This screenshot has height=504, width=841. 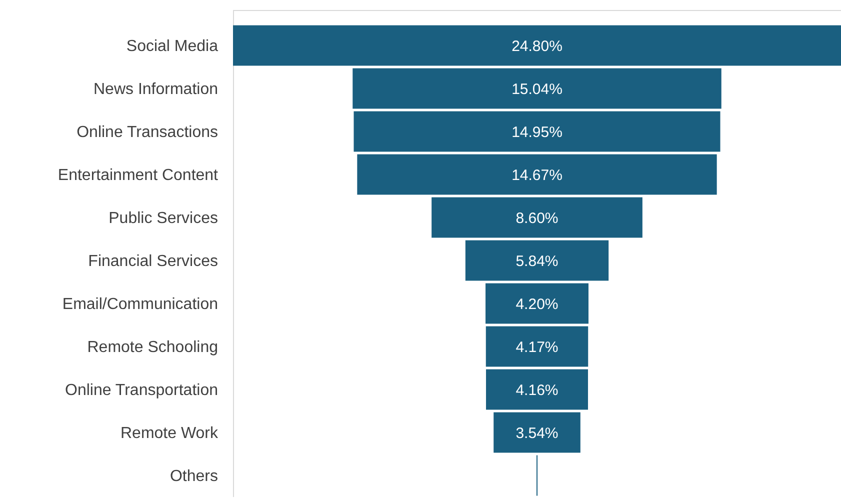 What do you see at coordinates (147, 133) in the screenshot?
I see `category-label: Online Transactions` at bounding box center [147, 133].